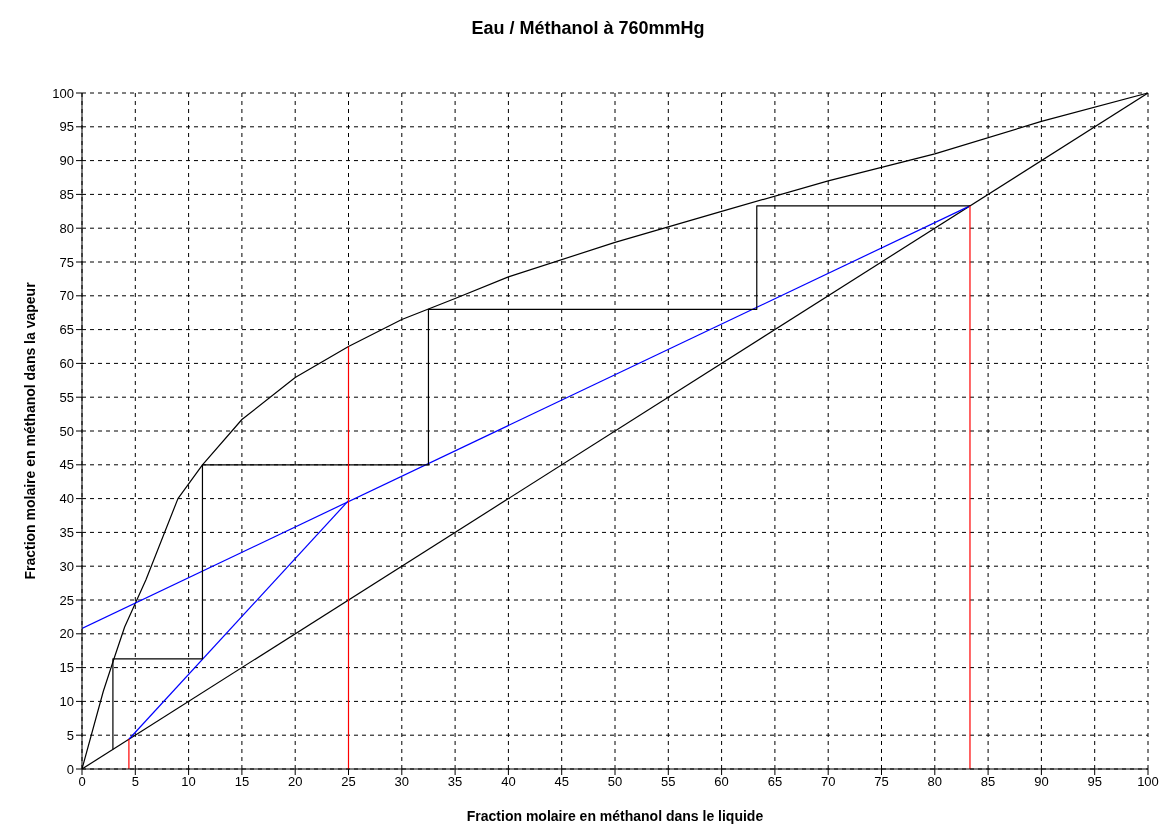 Image resolution: width=1168 pixels, height=837 pixels. I want to click on x-tick-label: 75, so click(881, 782).